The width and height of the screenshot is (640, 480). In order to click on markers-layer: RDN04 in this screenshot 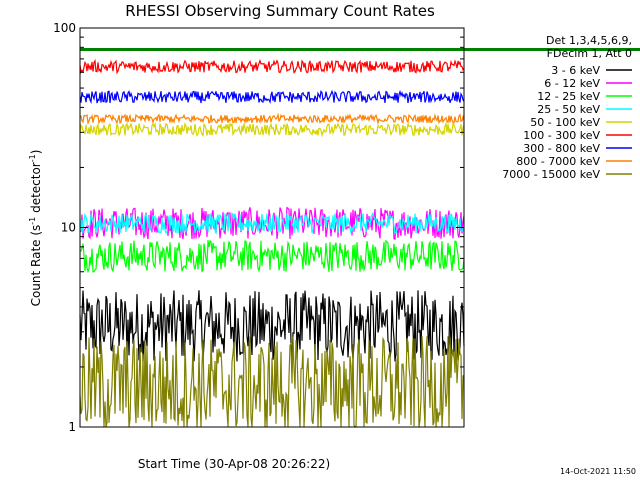, I will do `click(360, 50)`.